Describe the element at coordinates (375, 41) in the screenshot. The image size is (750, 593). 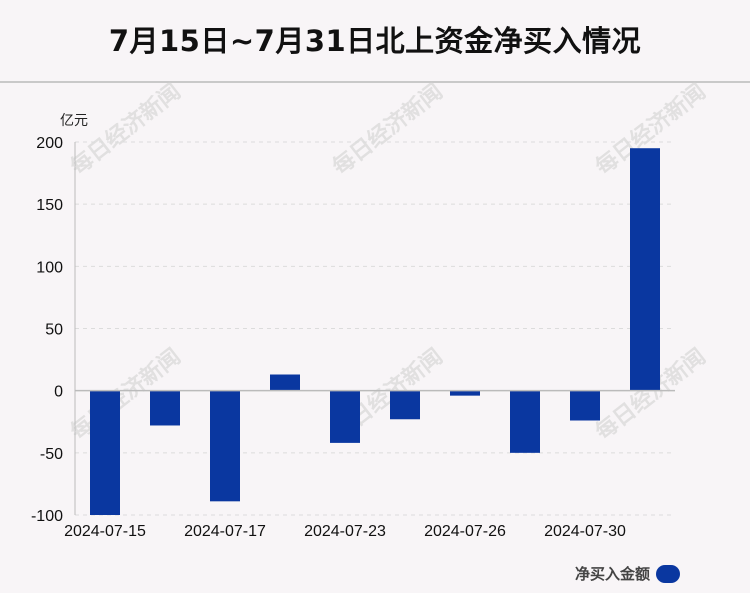
I see `chart-title: 7月15日~7月31日北上资金净买入情况` at that location.